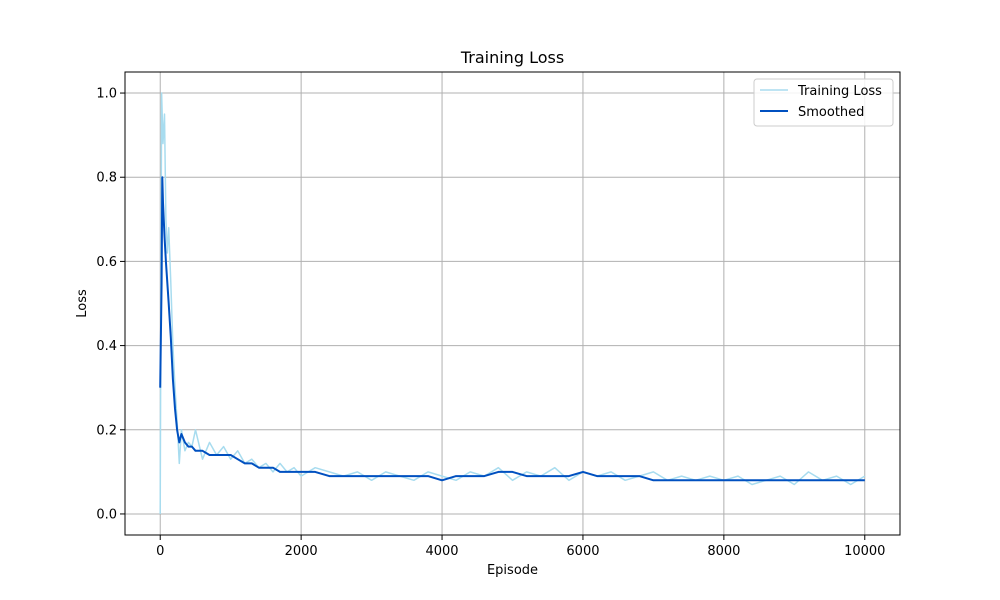 The image size is (1000, 600). Describe the element at coordinates (512, 570) in the screenshot. I see `x-axis-label: Episode` at that location.